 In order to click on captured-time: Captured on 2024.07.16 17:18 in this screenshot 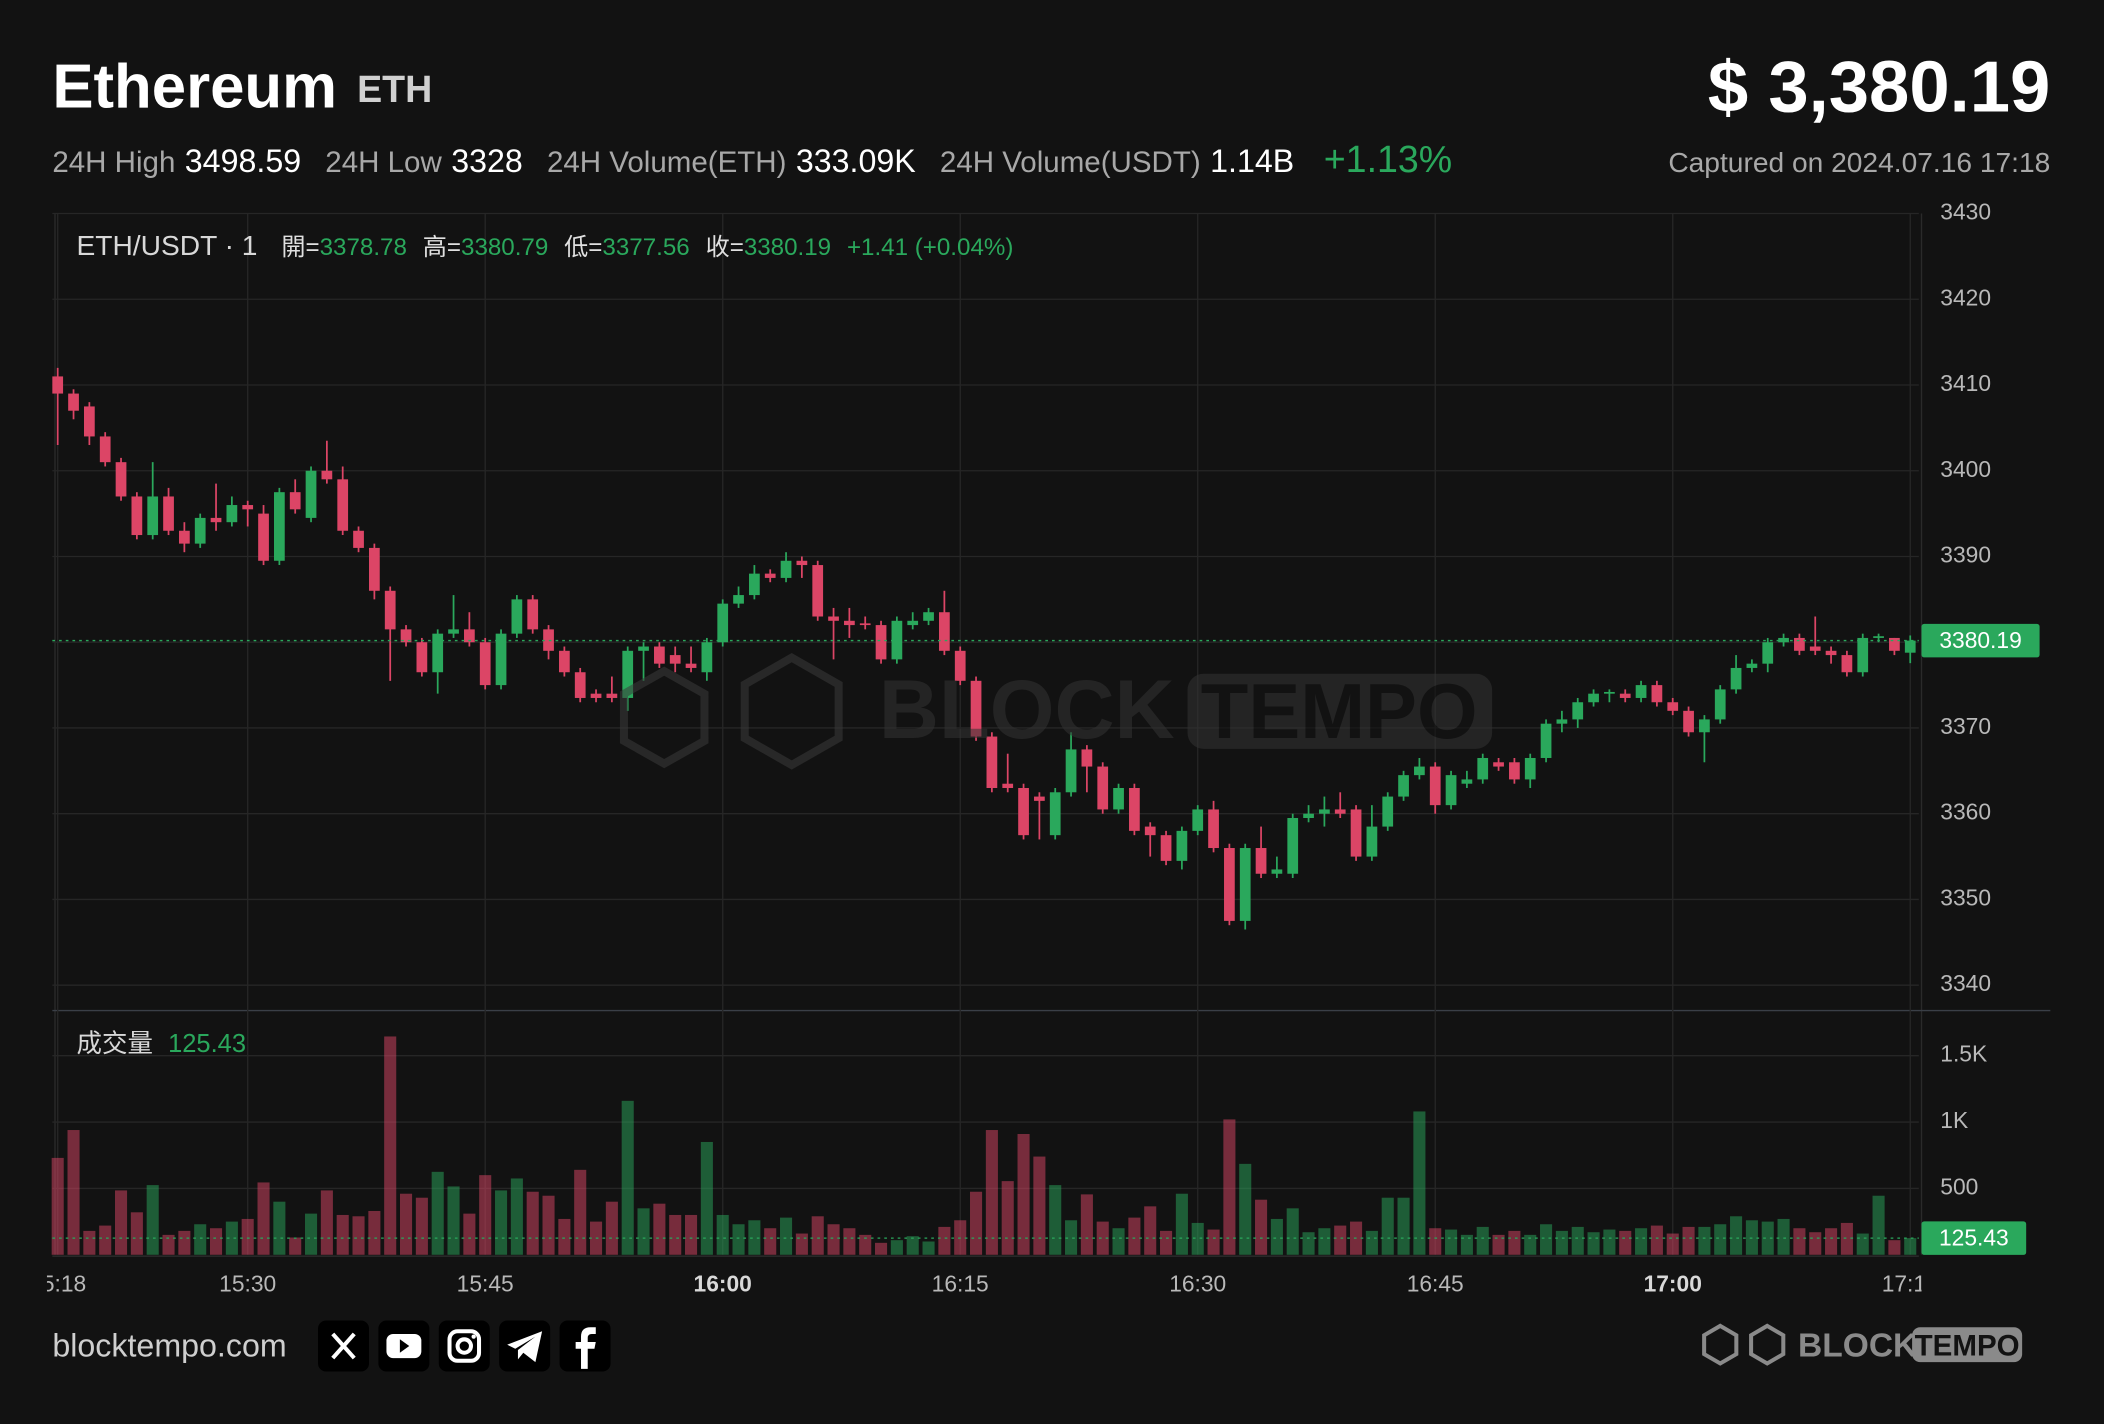, I will do `click(1859, 162)`.